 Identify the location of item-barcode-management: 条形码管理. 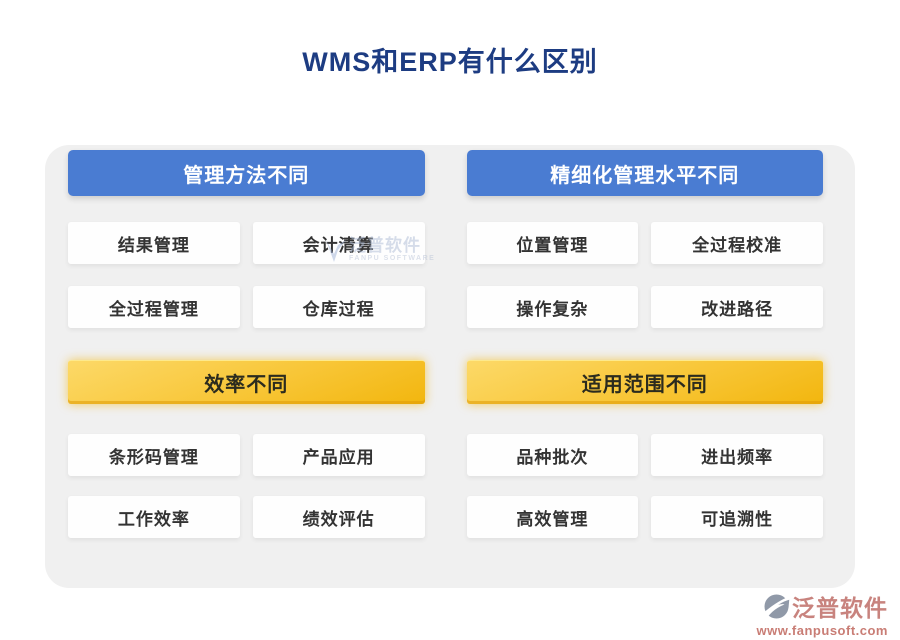
(154, 455).